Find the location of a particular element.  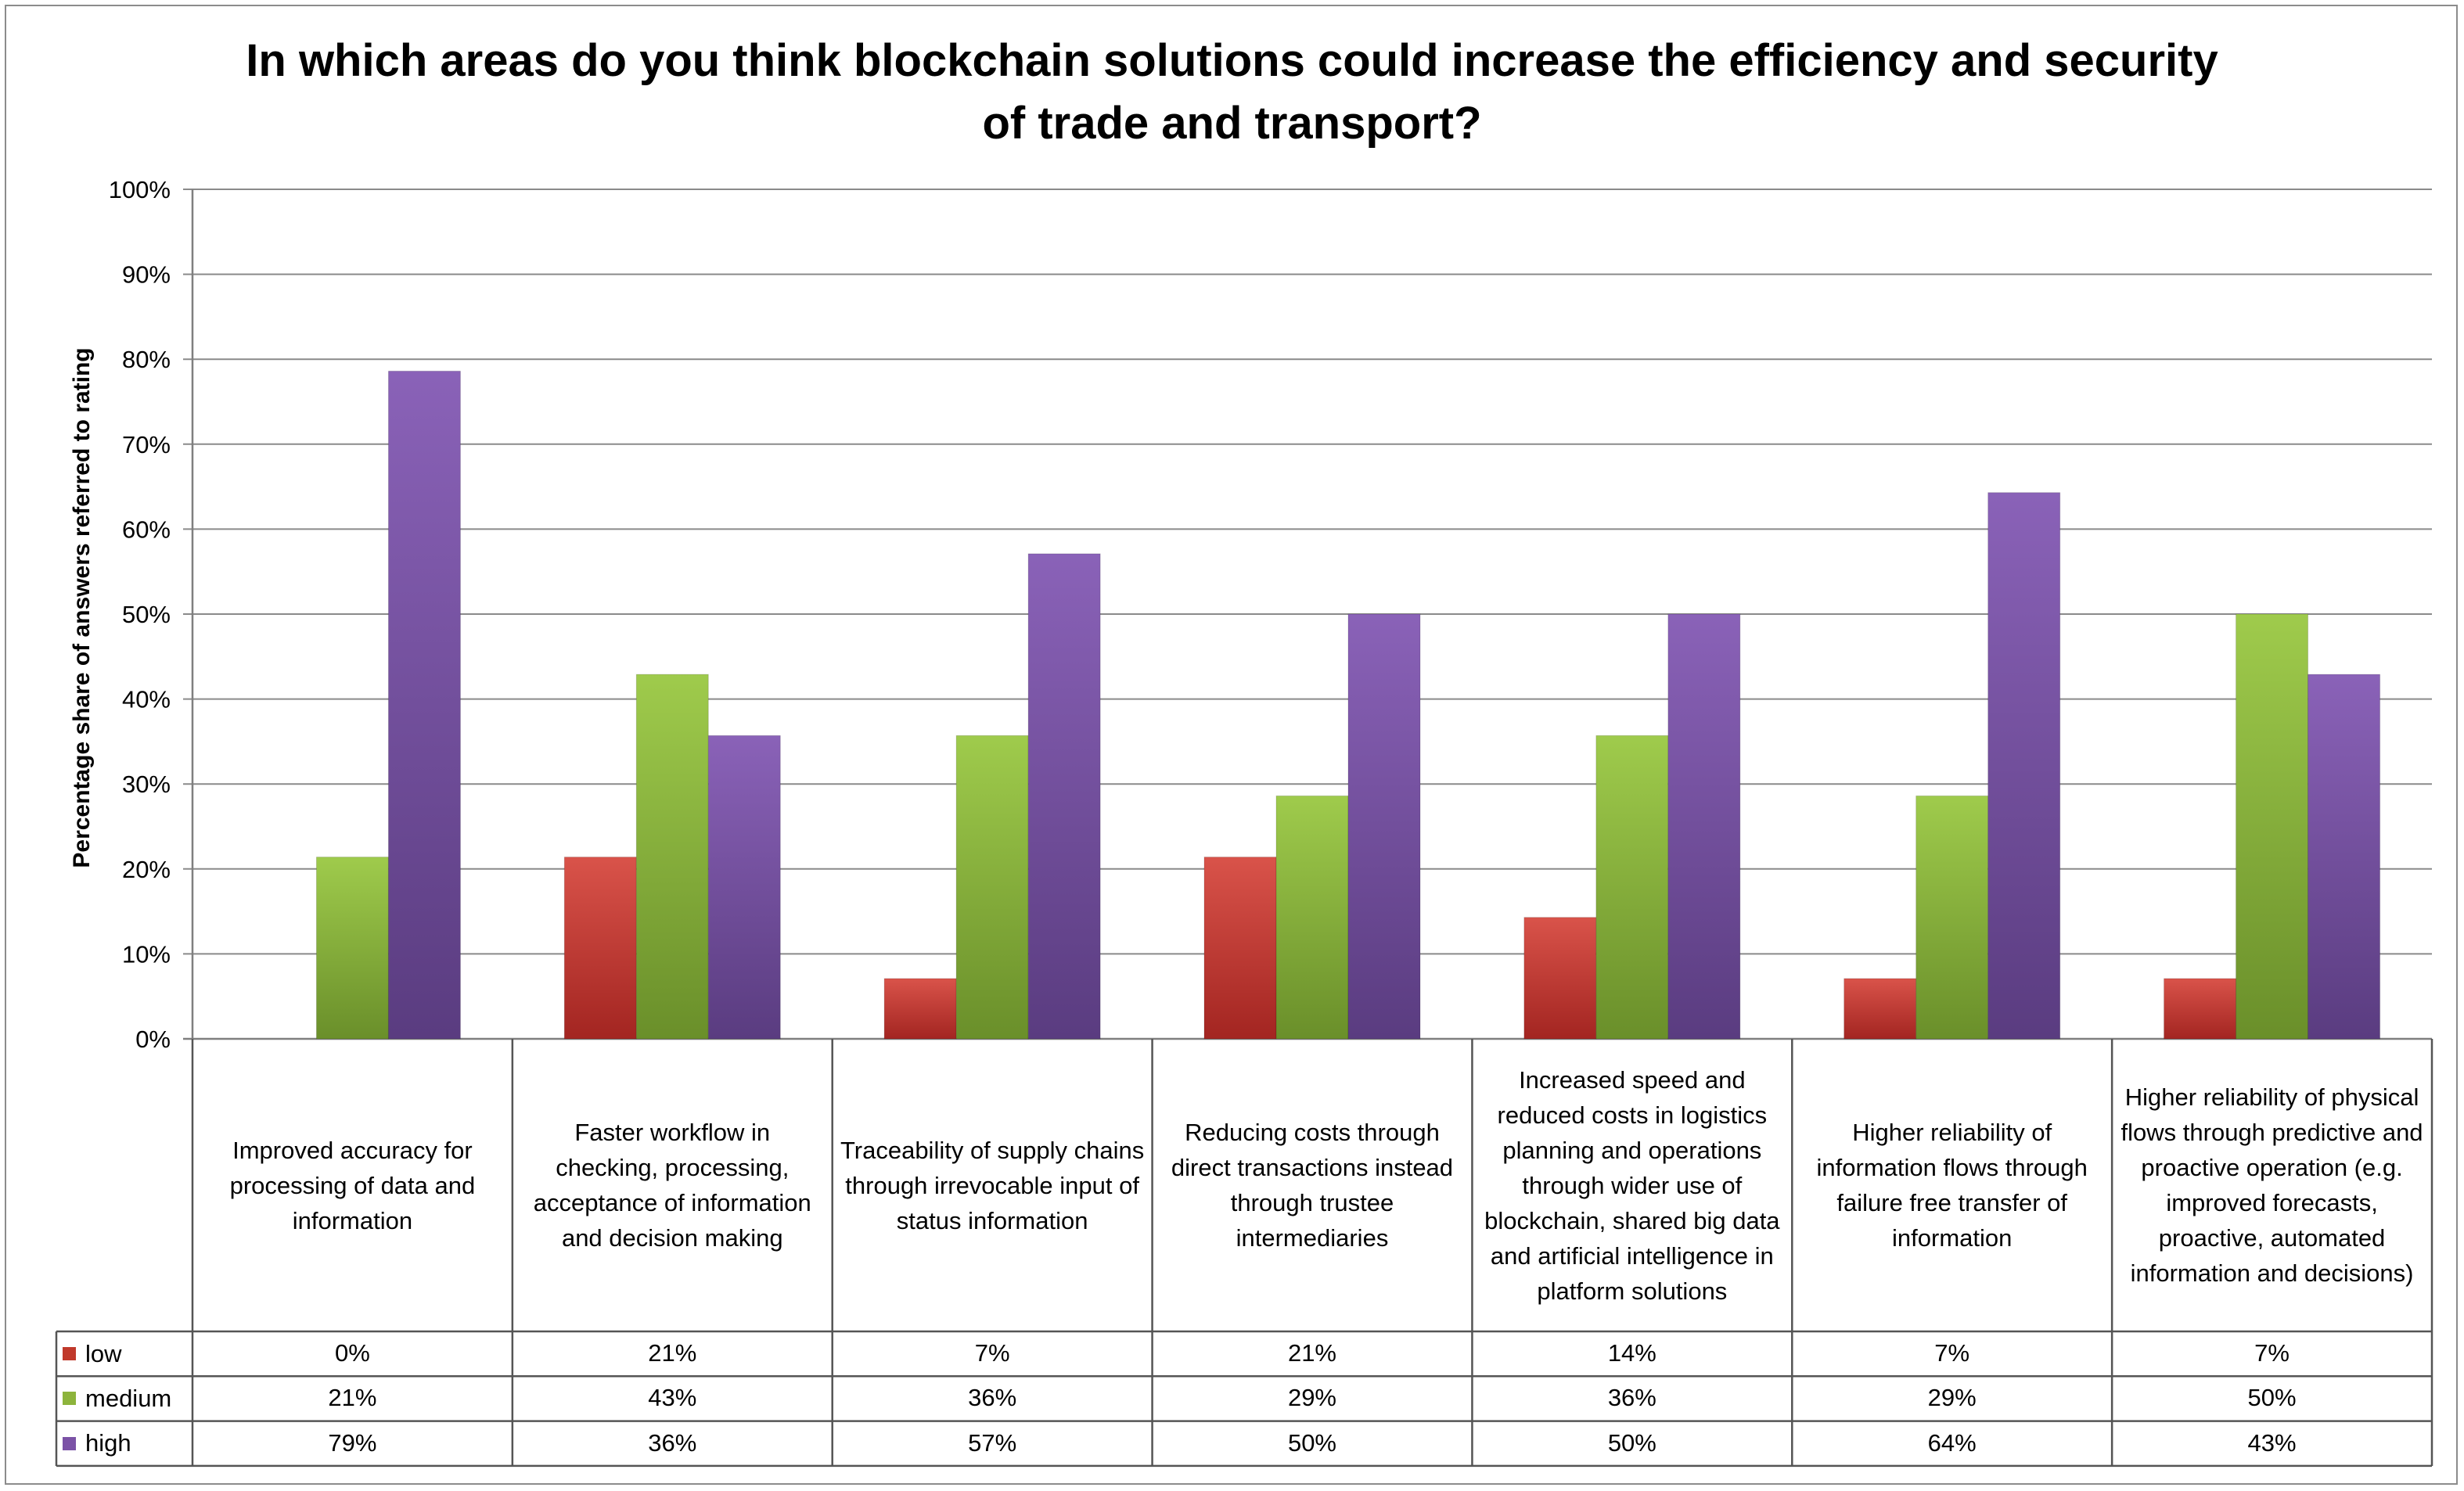

legend-low: low is located at coordinates (89, 1353).